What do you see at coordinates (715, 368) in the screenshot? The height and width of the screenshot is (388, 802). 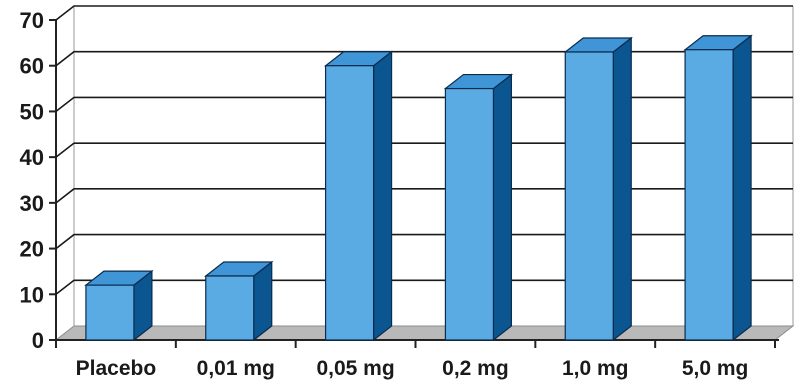 I see `x-tick-label: 5,0 mg` at bounding box center [715, 368].